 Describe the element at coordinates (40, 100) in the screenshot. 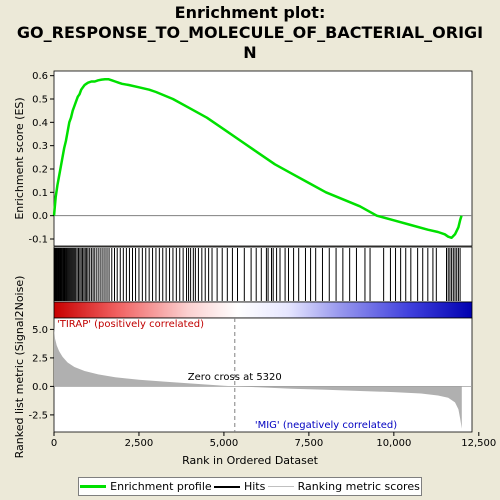

I see `es-tick-label: 0.5` at that location.